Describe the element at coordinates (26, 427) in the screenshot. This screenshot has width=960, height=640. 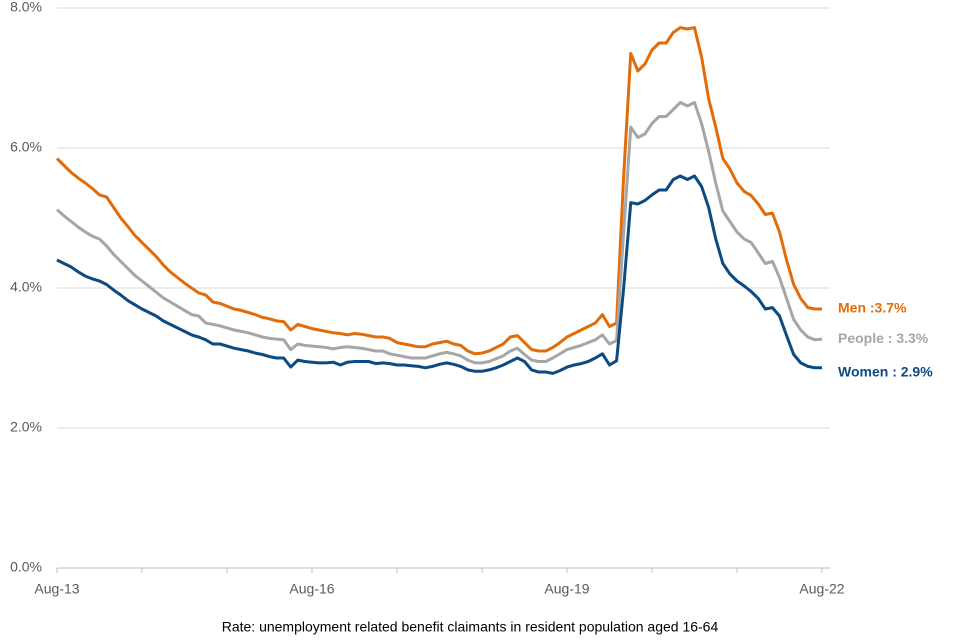
I see `y-tick-label: 2.0%` at that location.